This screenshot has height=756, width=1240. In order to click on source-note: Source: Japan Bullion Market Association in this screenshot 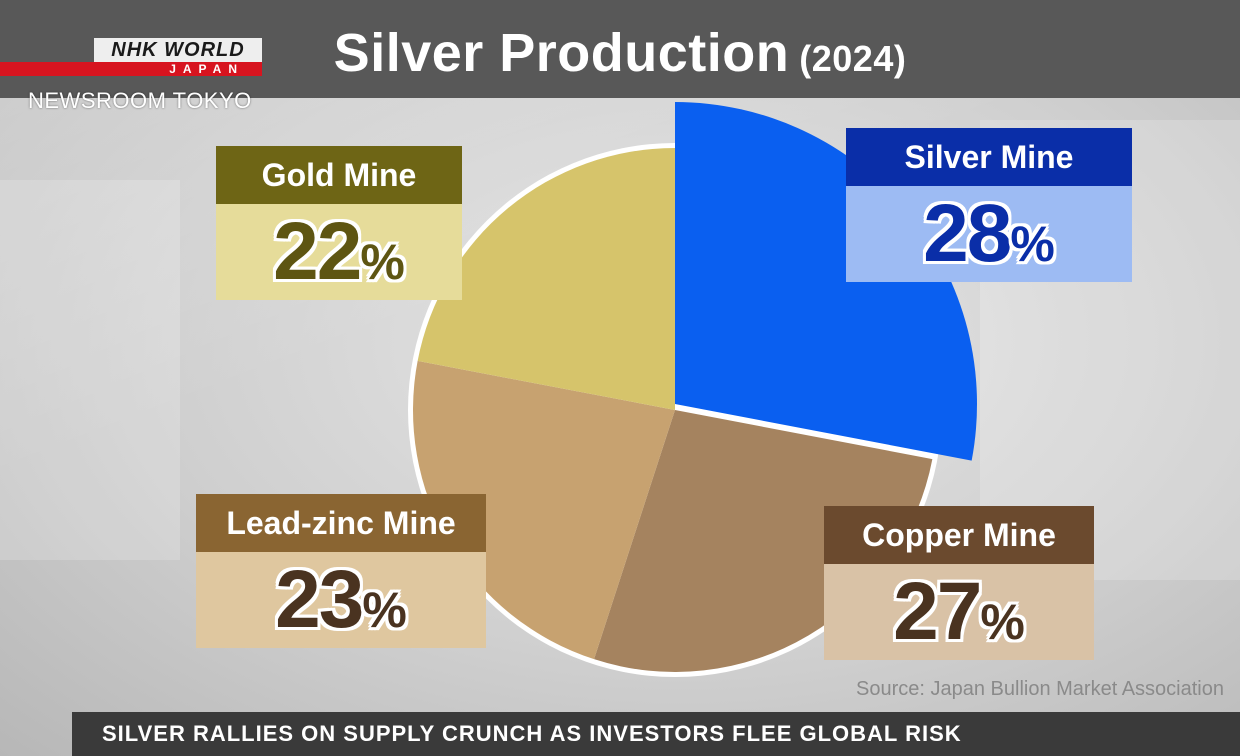, I will do `click(1040, 689)`.